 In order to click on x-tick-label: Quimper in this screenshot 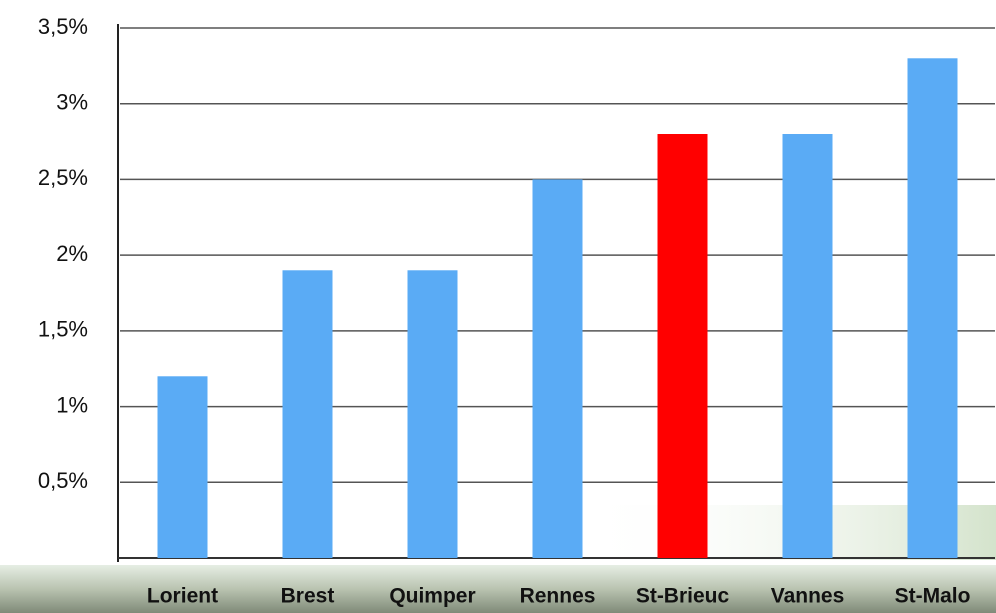, I will do `click(432, 596)`.